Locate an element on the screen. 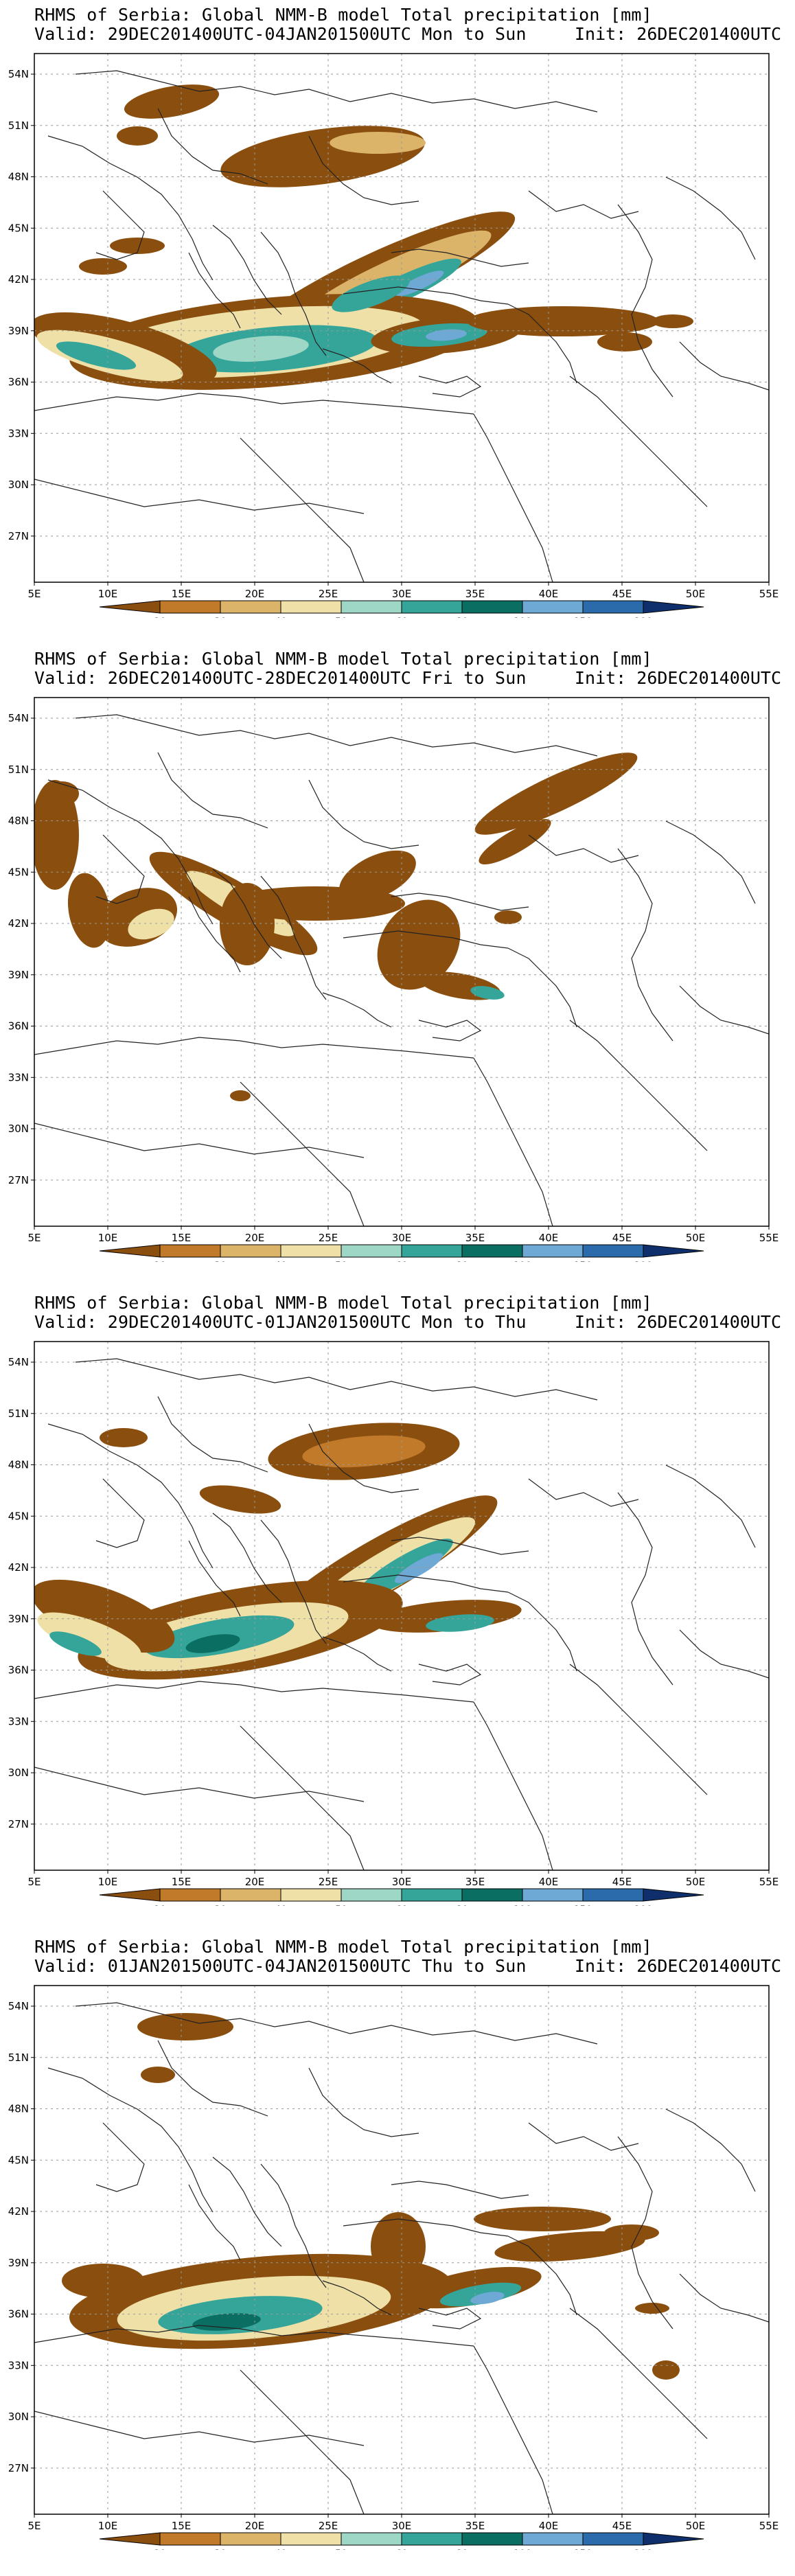 The height and width of the screenshot is (2576, 795). latitude-label: 39N is located at coordinates (18, 1619).